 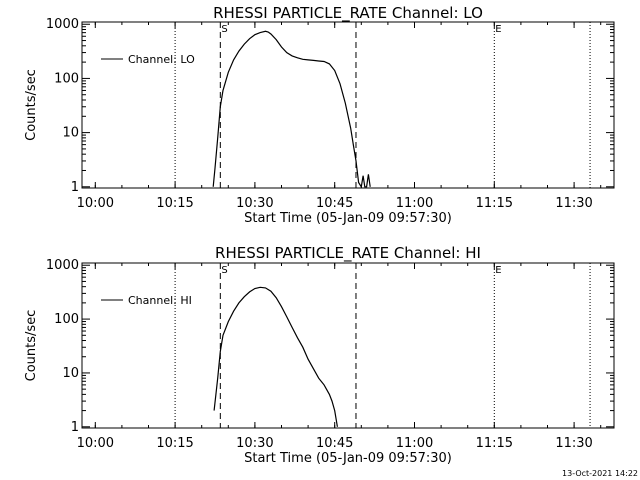 I want to click on chart-title: RHESSI PARTICLE_RATE Channel: LO, so click(x=348, y=13).